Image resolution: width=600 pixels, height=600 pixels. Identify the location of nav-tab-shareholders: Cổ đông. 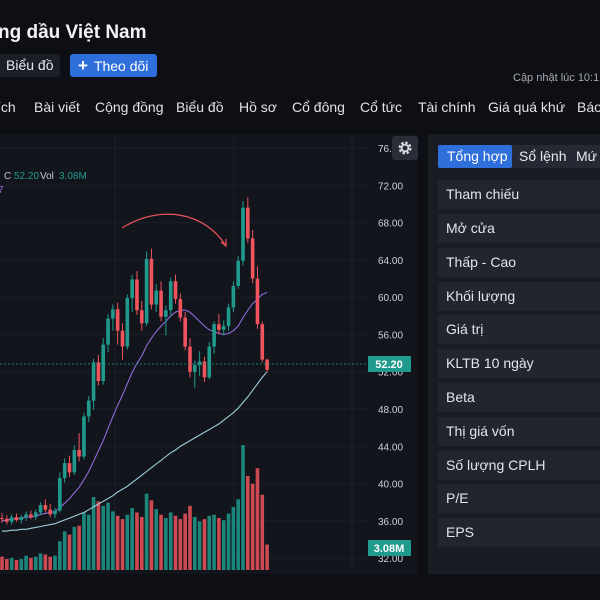
(318, 107).